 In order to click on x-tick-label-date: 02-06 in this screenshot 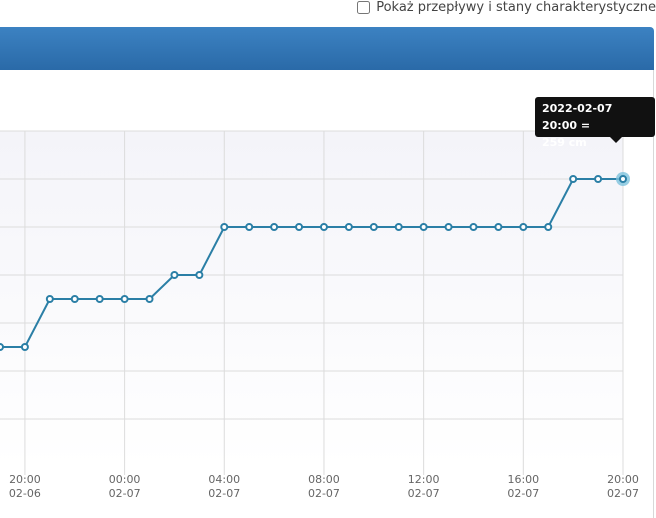, I will do `click(25, 493)`.